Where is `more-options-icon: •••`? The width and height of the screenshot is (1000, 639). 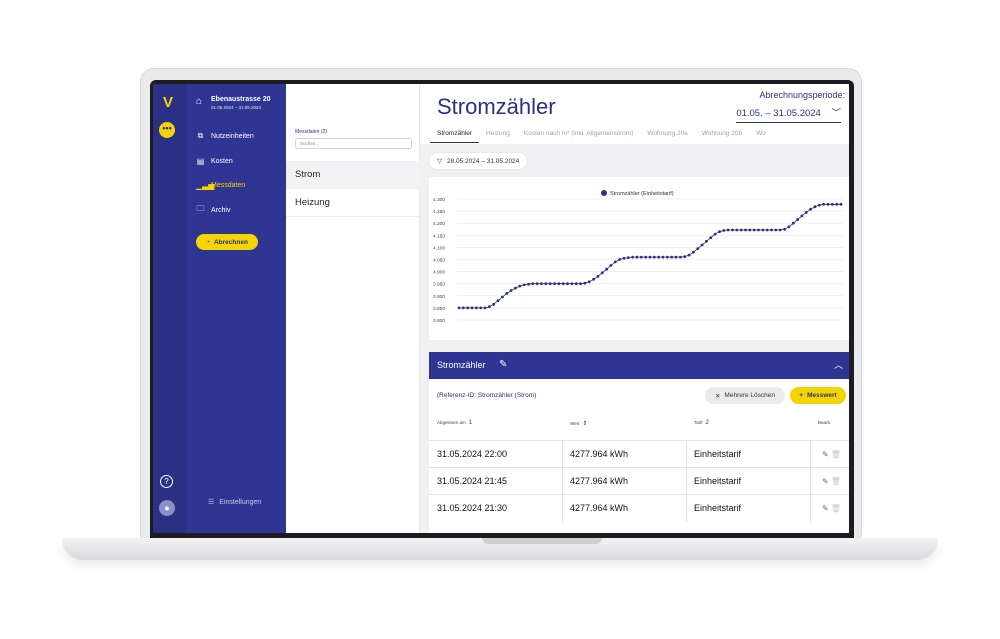
more-options-icon: ••• is located at coordinates (167, 130).